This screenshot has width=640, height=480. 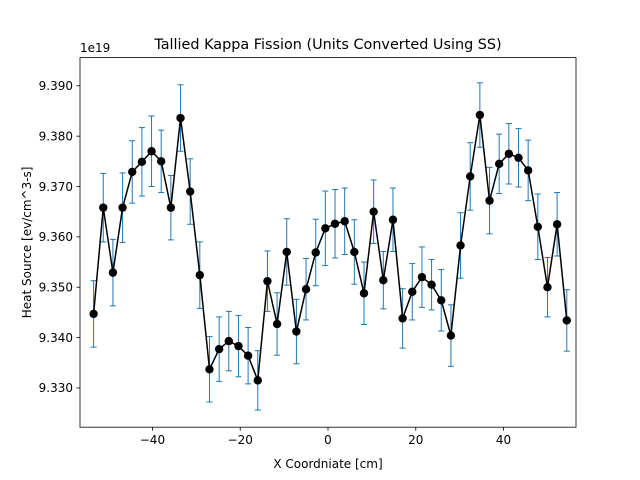 What do you see at coordinates (56, 136) in the screenshot?
I see `y-tick-label: 9.380` at bounding box center [56, 136].